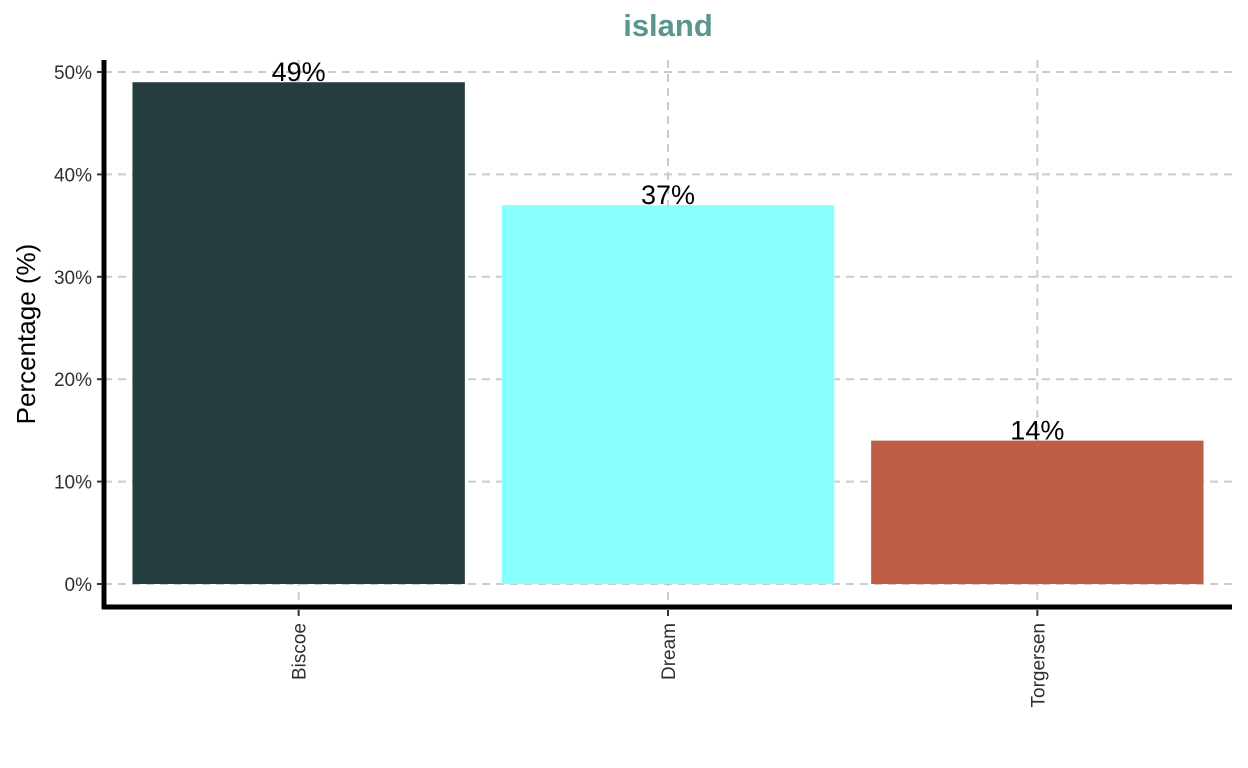 Image resolution: width=1248 pixels, height=768 pixels. Describe the element at coordinates (73, 380) in the screenshot. I see `y-tick-label: 20%` at that location.